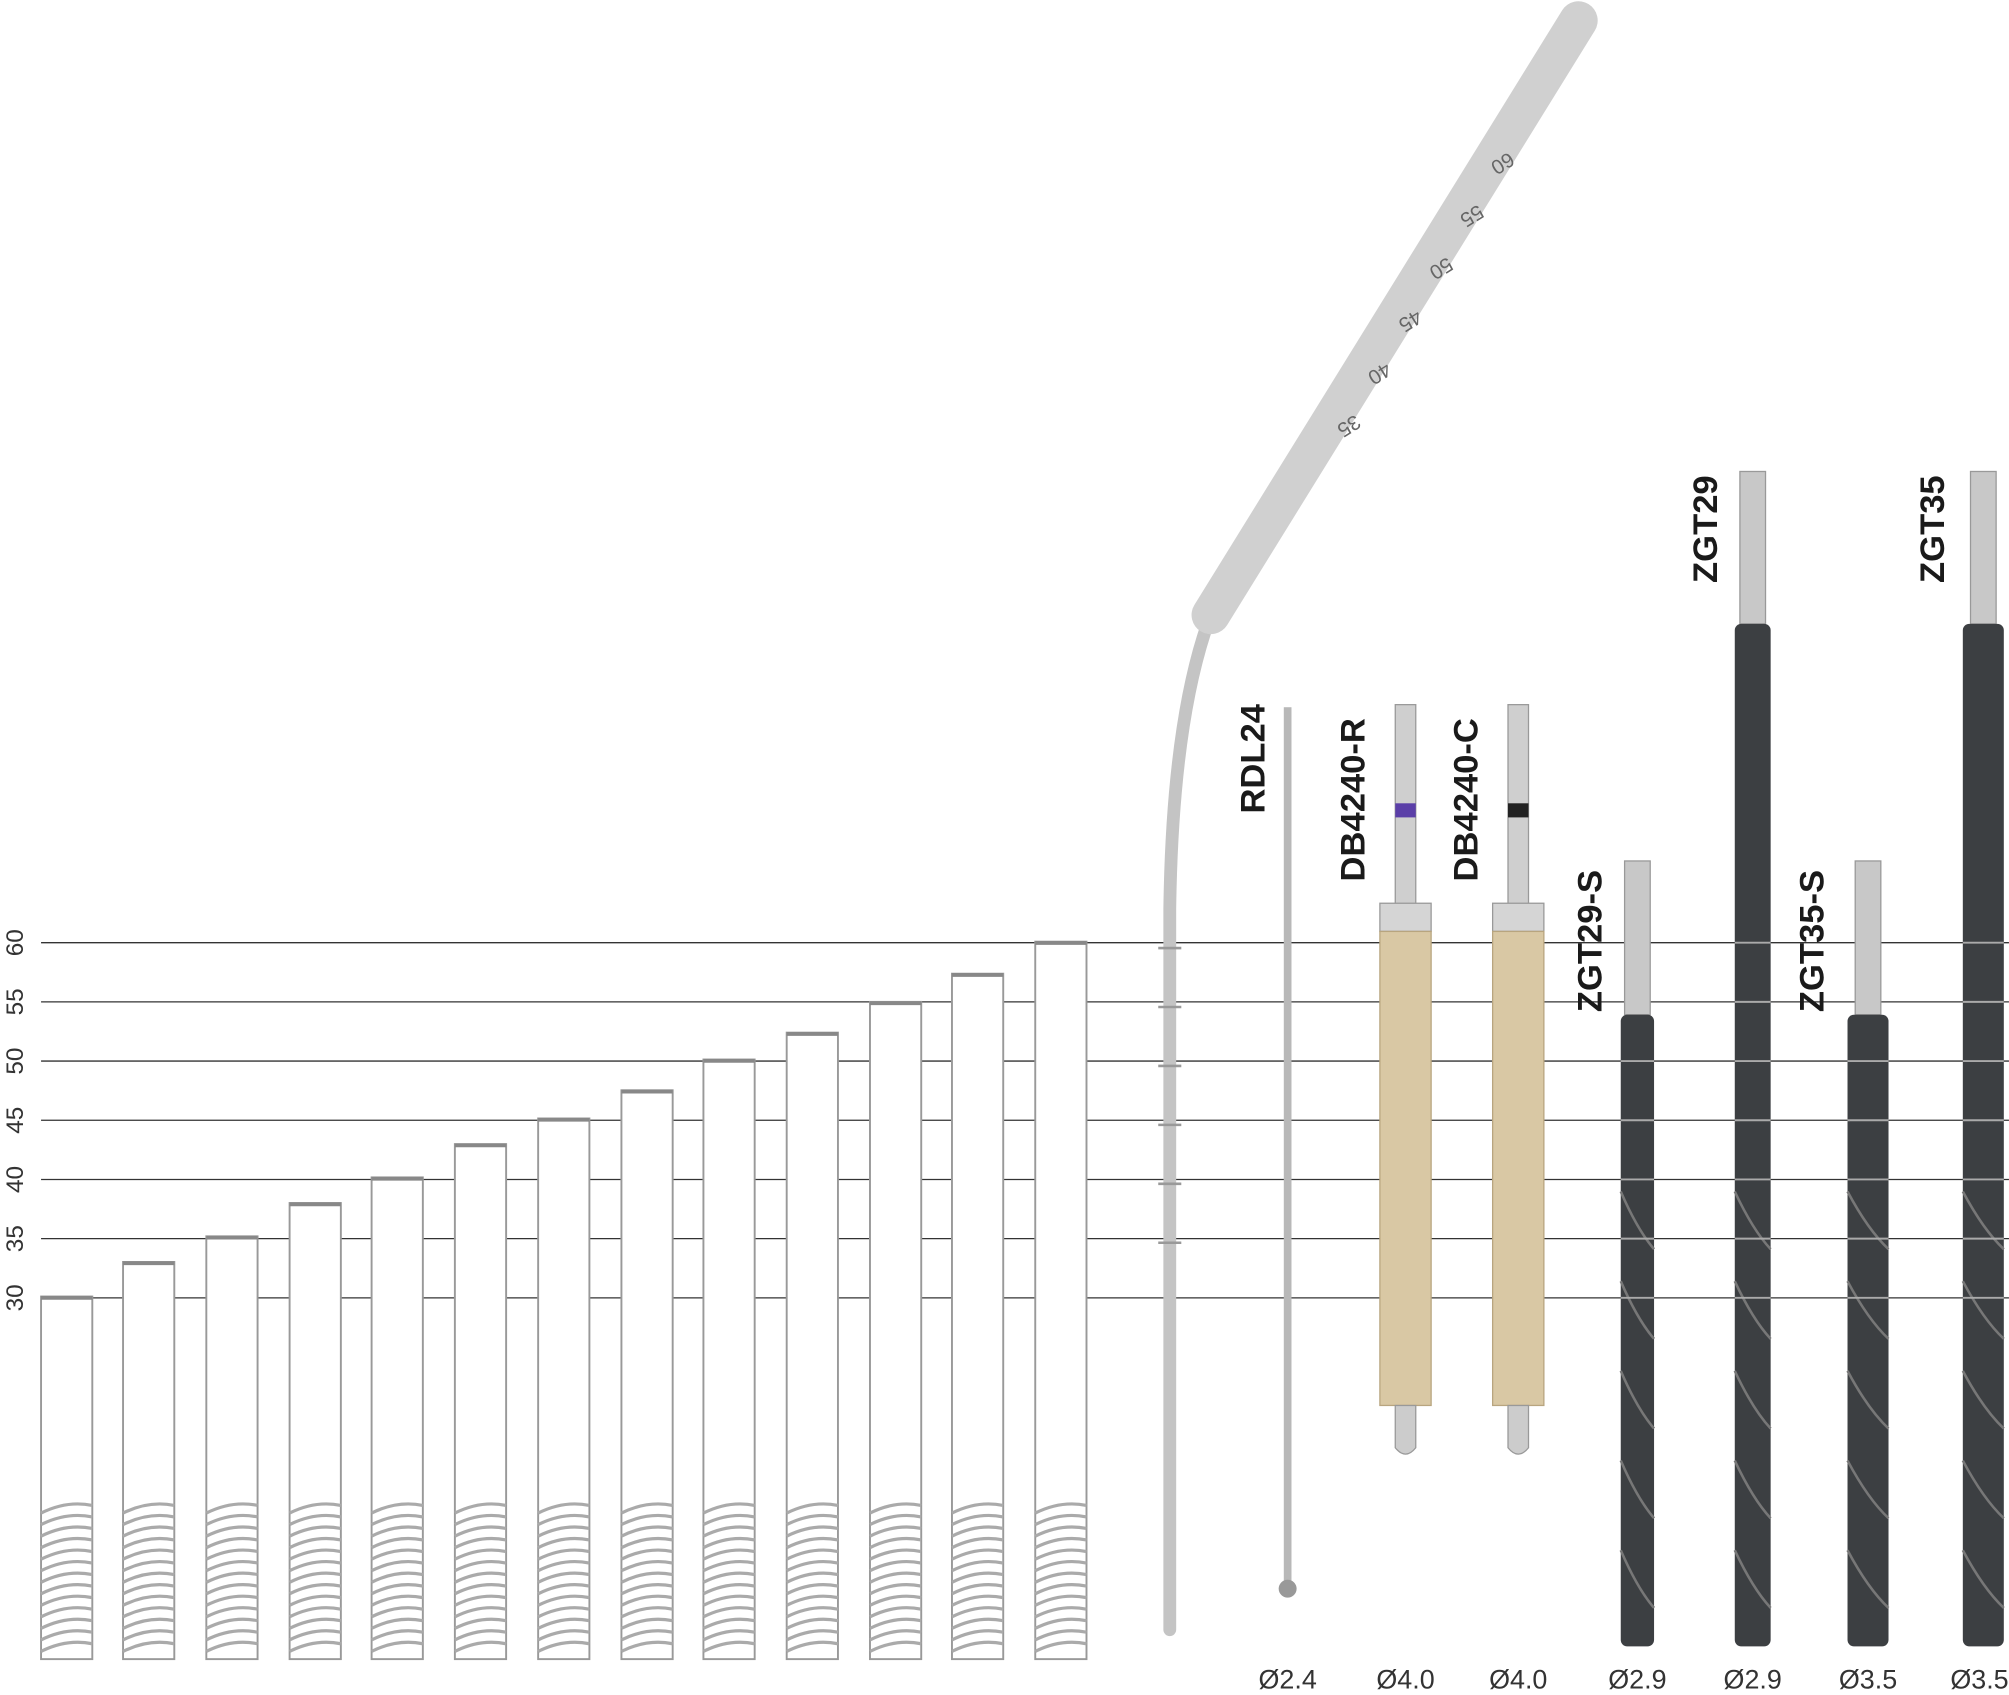  I want to click on db-tip, so click(1405, 1429).